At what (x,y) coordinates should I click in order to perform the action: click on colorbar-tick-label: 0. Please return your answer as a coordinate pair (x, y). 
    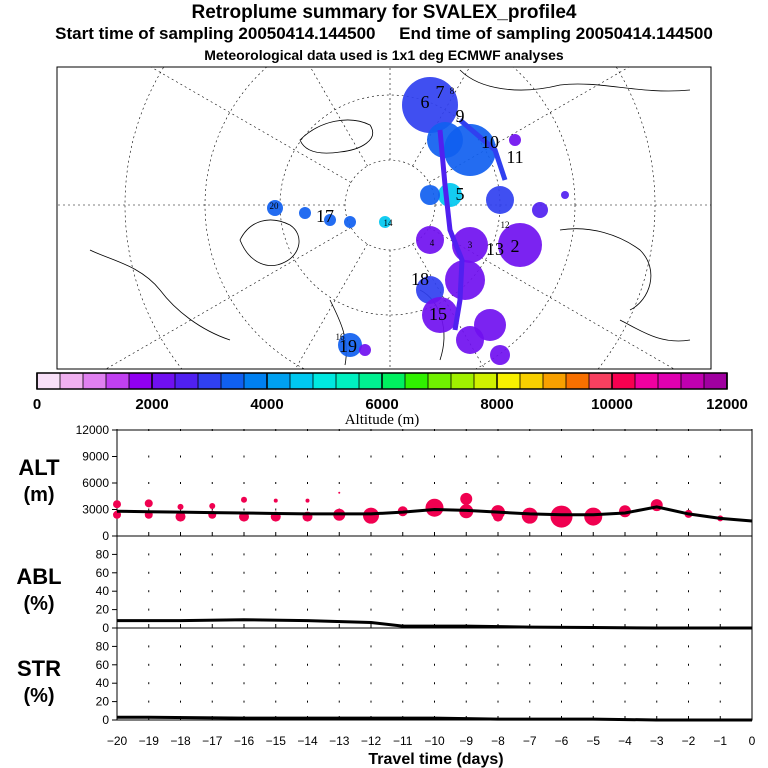
    Looking at the image, I should click on (37, 404).